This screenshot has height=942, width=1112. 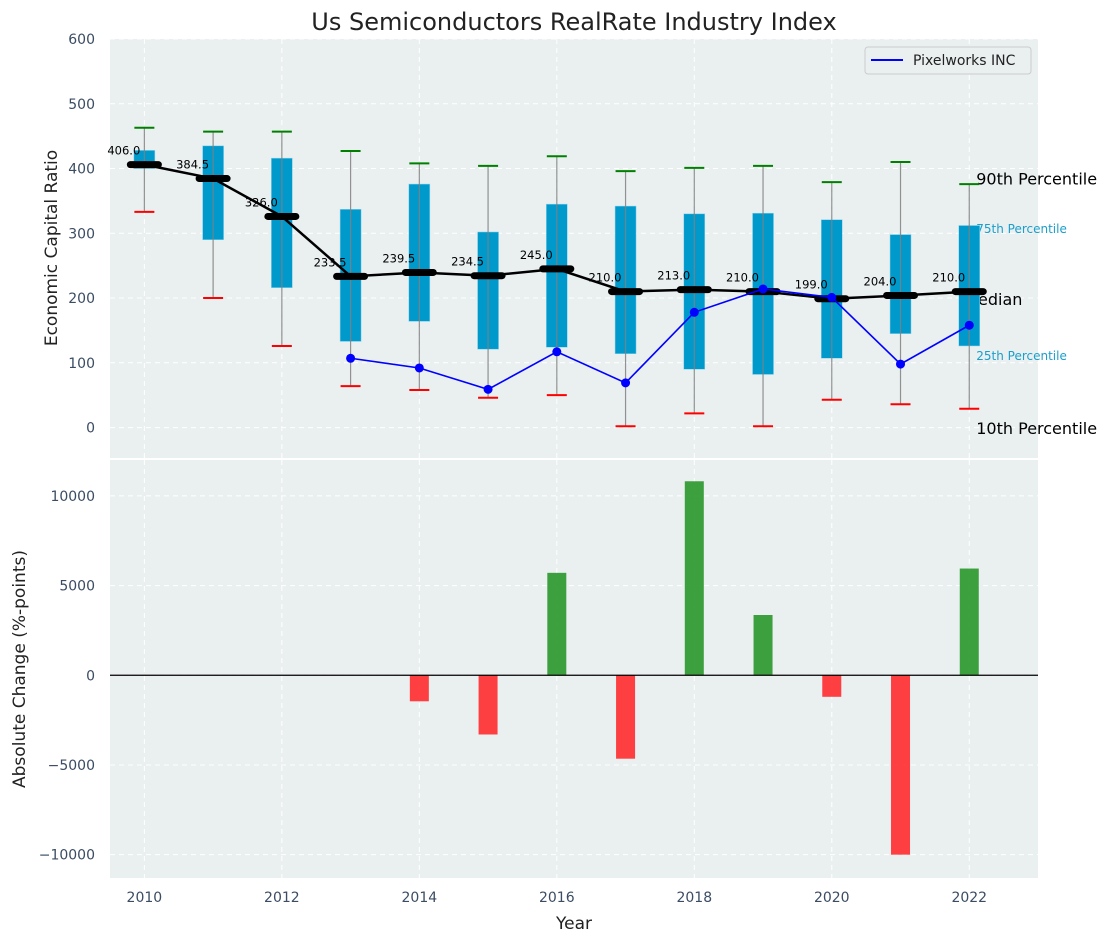 I want to click on y-tick-label: −5000, so click(x=71, y=766).